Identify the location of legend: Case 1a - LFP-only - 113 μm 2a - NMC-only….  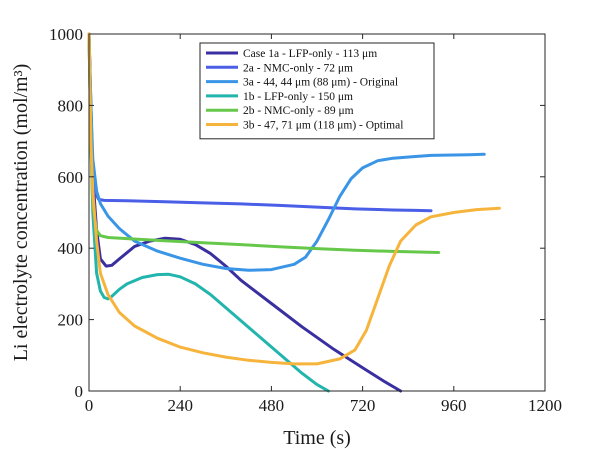
(317, 91).